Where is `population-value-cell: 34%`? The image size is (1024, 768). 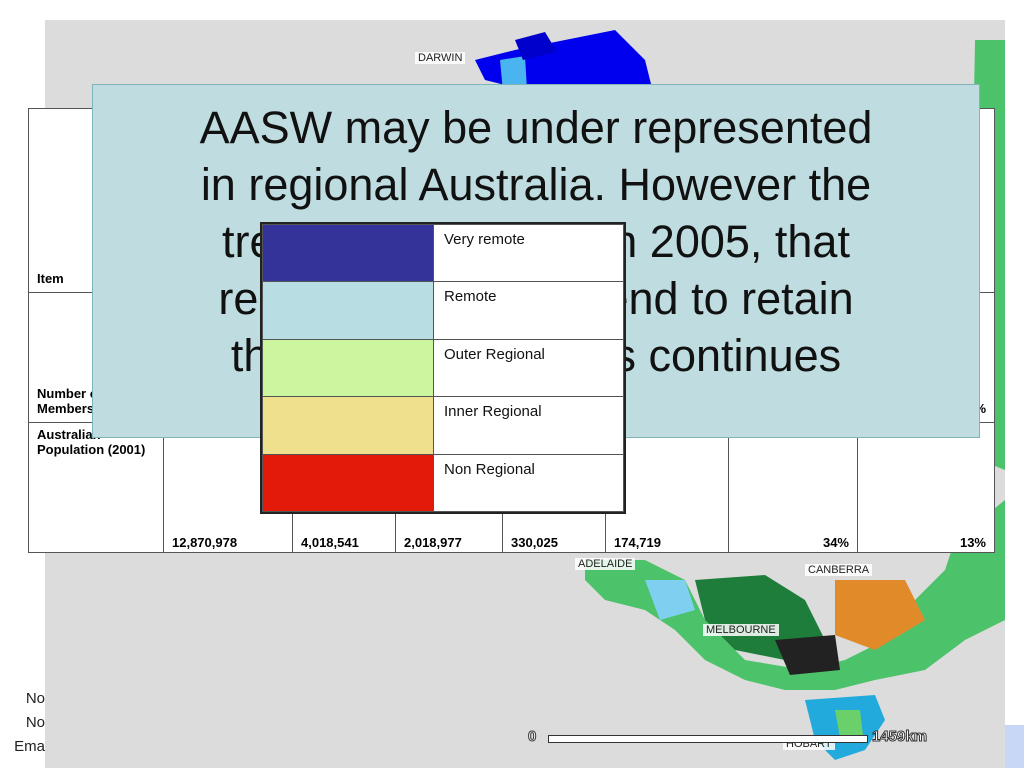 population-value-cell: 34% is located at coordinates (793, 487).